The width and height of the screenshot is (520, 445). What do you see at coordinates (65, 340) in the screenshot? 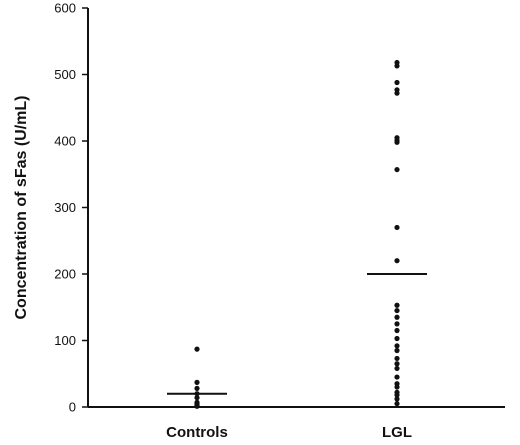
I see `y-tick-label: 100` at bounding box center [65, 340].